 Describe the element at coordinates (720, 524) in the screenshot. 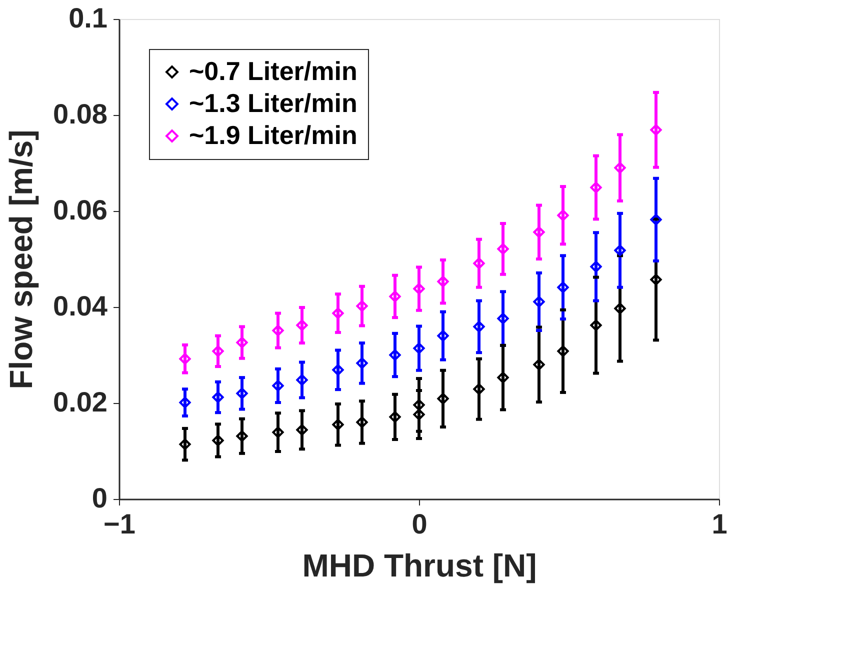

I see `x-tick-label: 1` at that location.